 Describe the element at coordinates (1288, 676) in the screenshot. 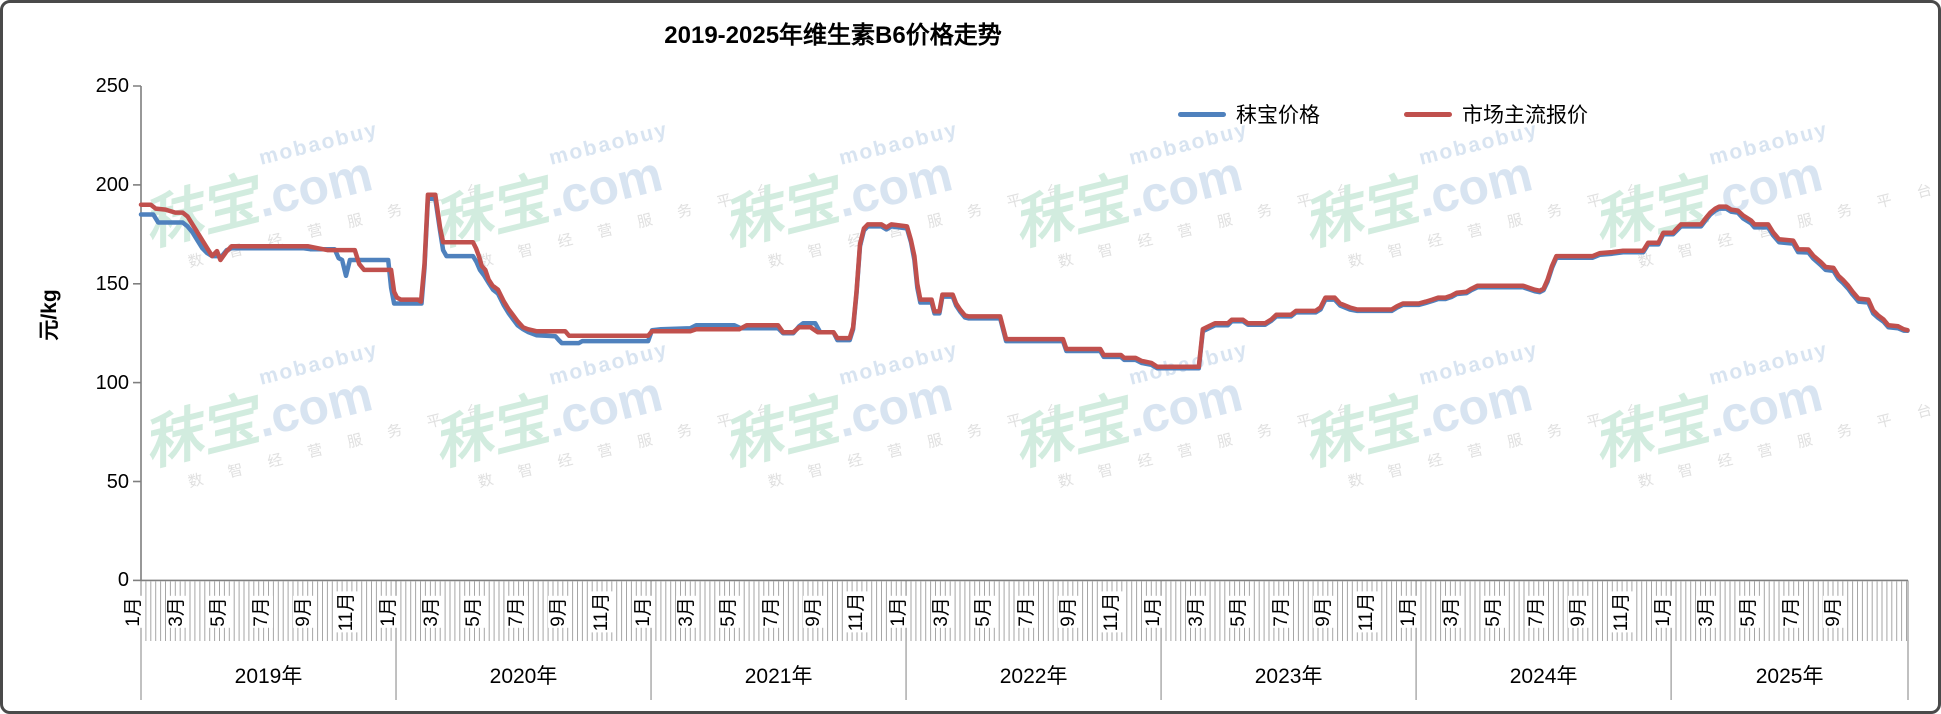

I see `x-axis-year-label: 2023年` at that location.